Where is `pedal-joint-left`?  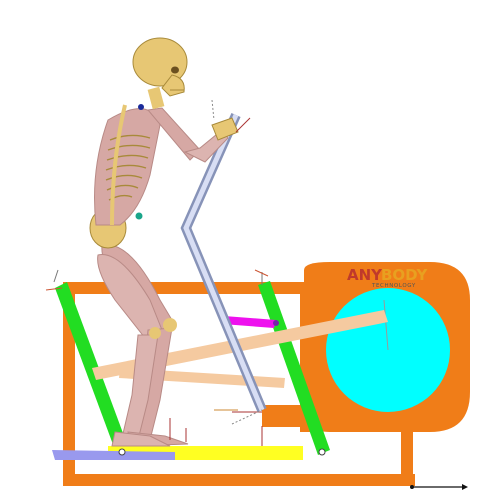 pedal-joint-left is located at coordinates (122, 452).